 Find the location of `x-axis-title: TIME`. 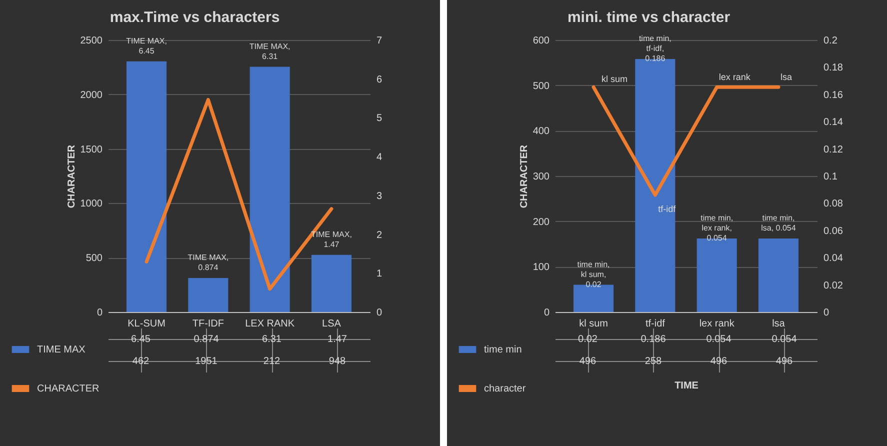

x-axis-title: TIME is located at coordinates (686, 386).